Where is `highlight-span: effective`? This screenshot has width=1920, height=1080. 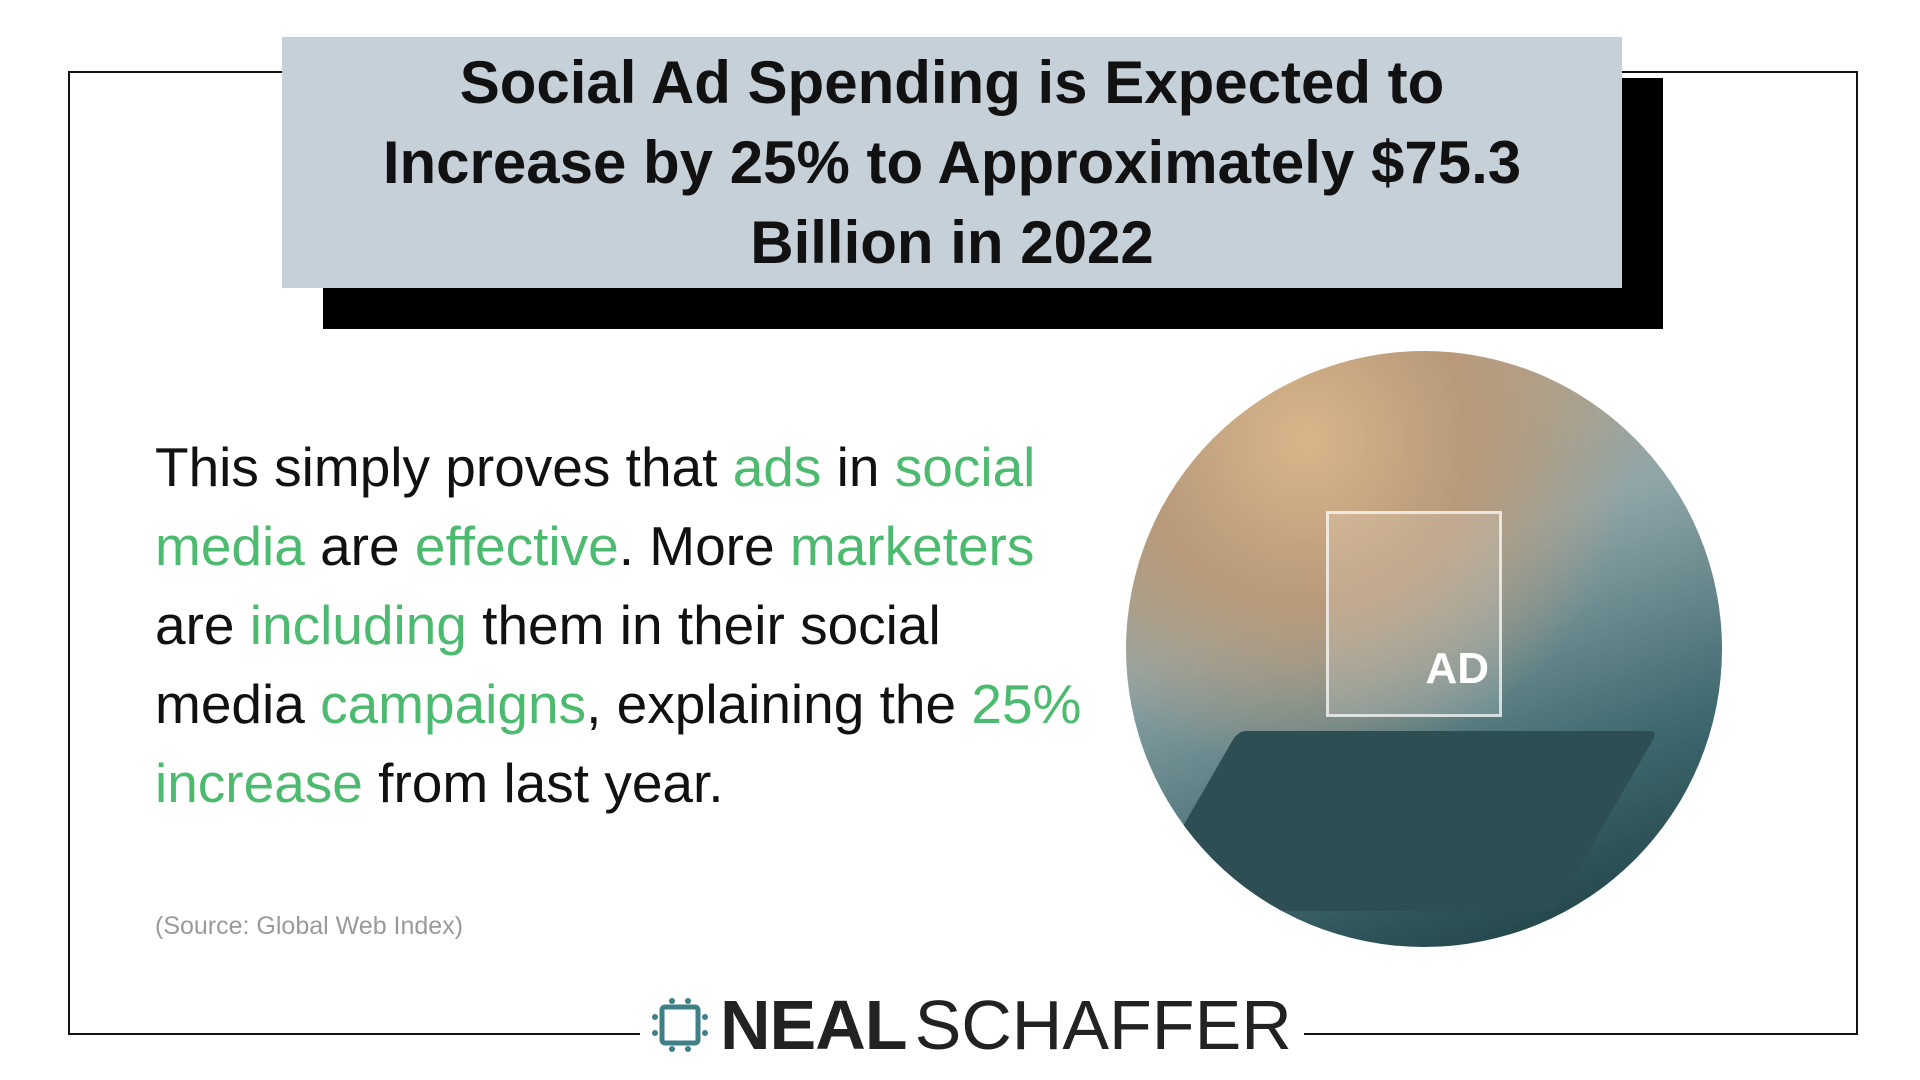
highlight-span: effective is located at coordinates (516, 546).